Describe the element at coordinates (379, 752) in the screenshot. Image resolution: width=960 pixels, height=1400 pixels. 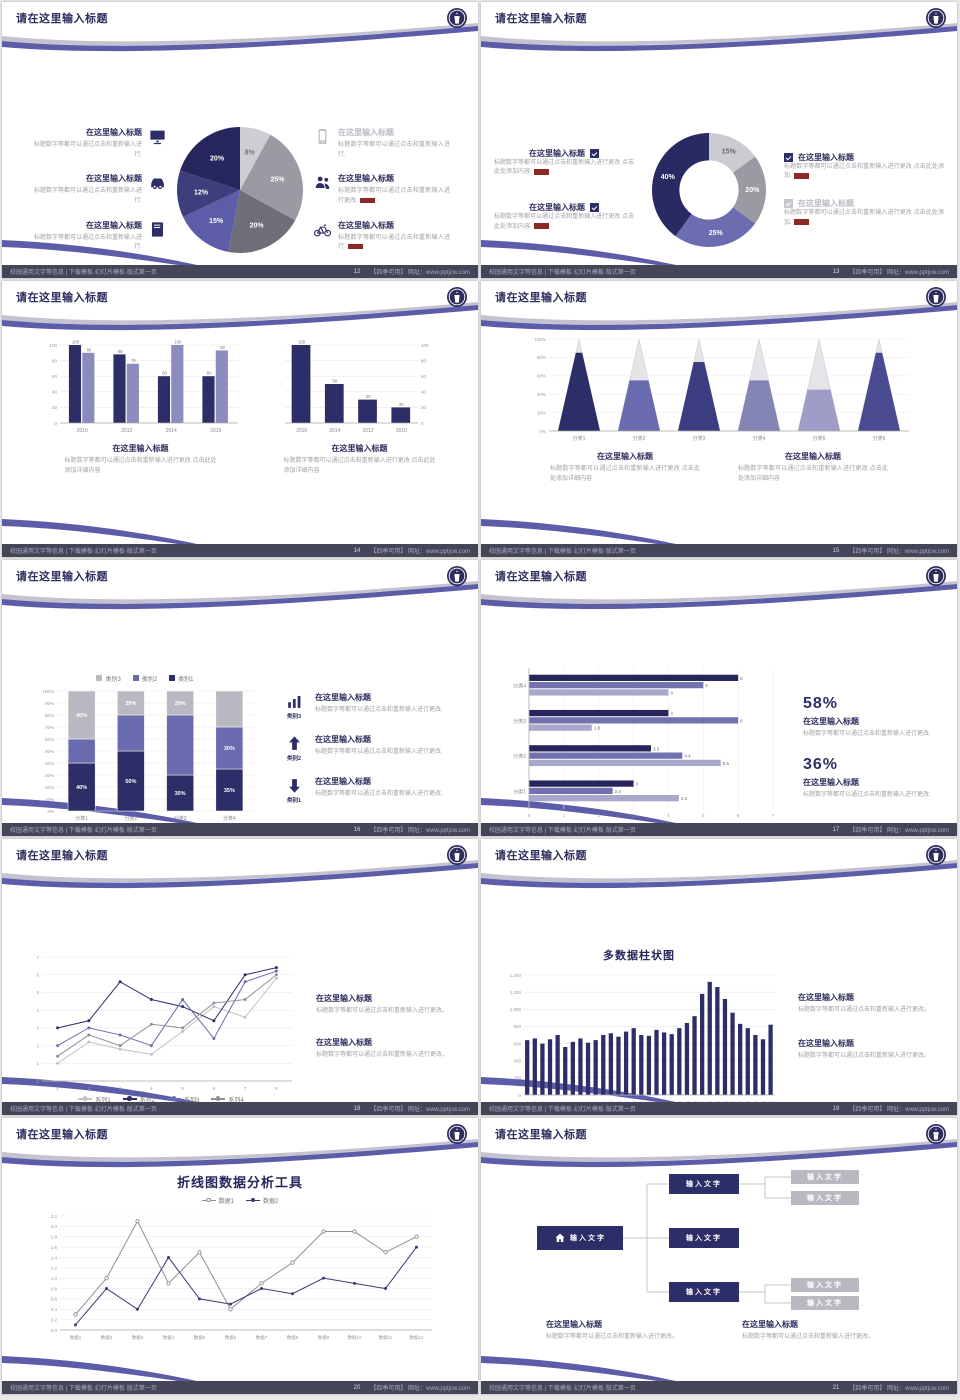
I see `item-body: 标题数字等都可以通过点击和重新输入进行更改.` at that location.